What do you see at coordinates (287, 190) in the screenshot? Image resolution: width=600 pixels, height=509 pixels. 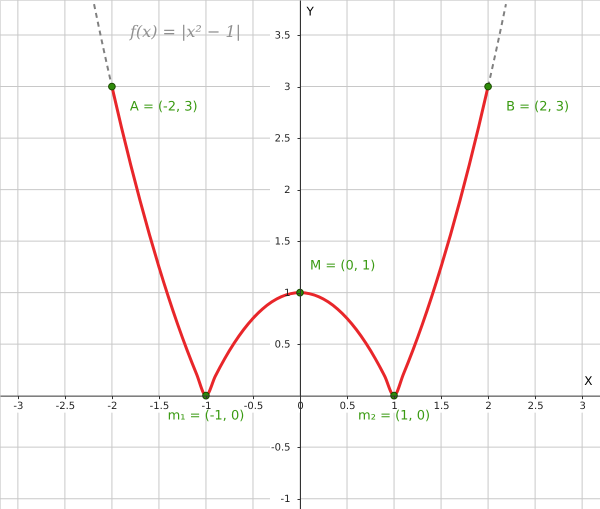 I see `y-tick-label: 2` at bounding box center [287, 190].